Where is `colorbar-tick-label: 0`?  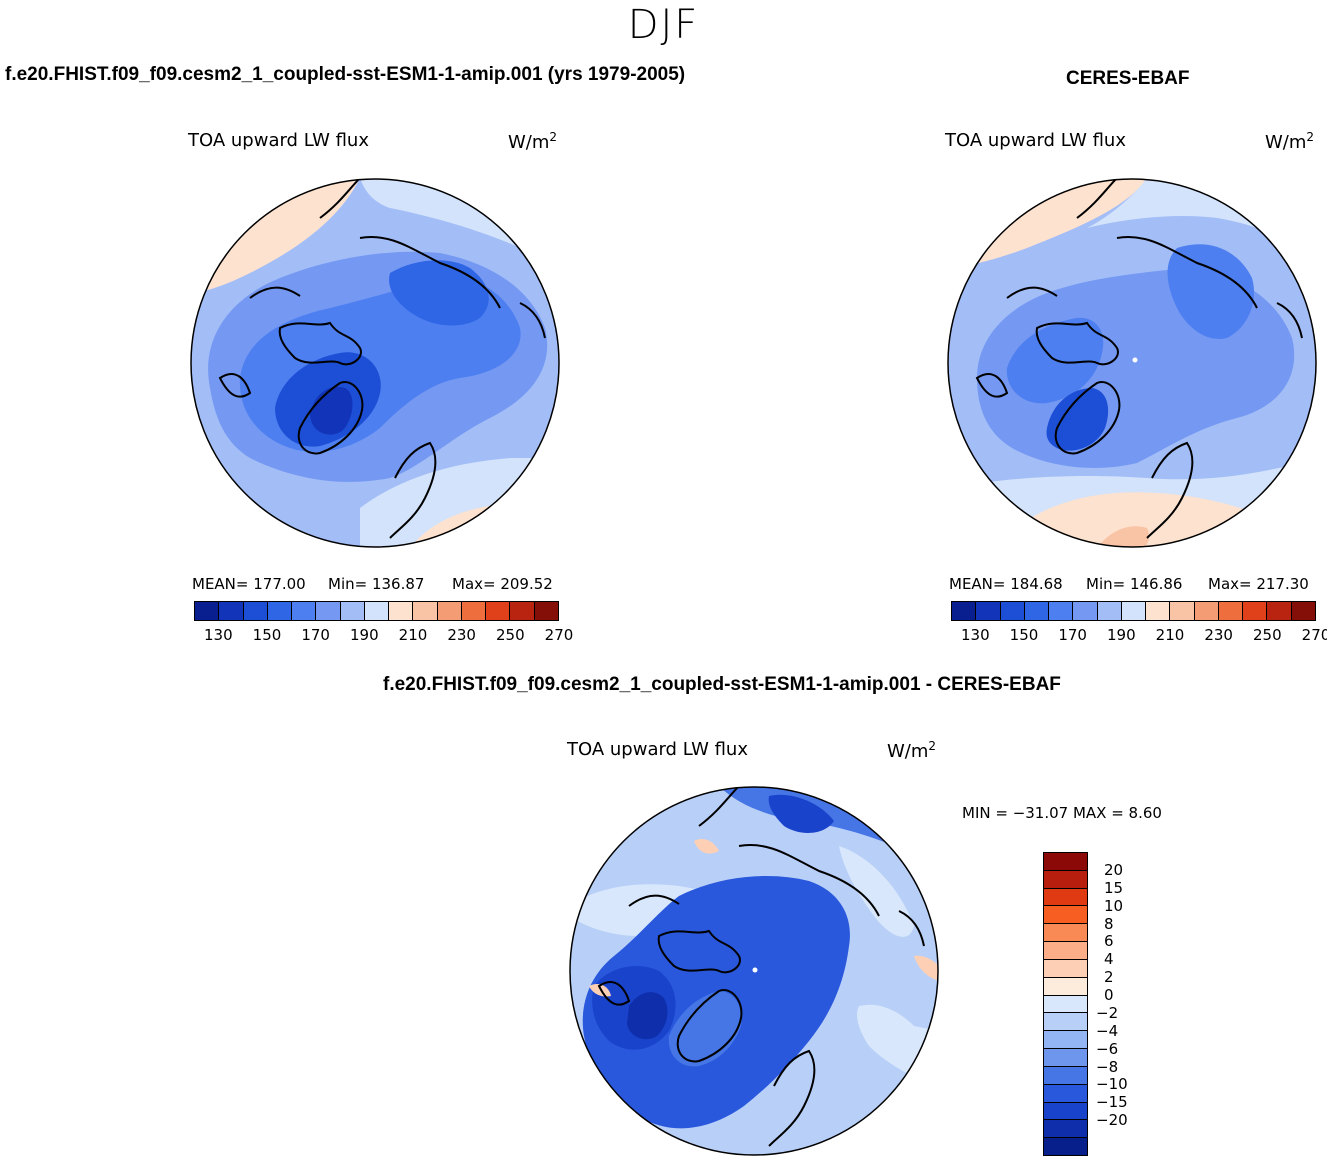
colorbar-tick-label: 0 is located at coordinates (1109, 995).